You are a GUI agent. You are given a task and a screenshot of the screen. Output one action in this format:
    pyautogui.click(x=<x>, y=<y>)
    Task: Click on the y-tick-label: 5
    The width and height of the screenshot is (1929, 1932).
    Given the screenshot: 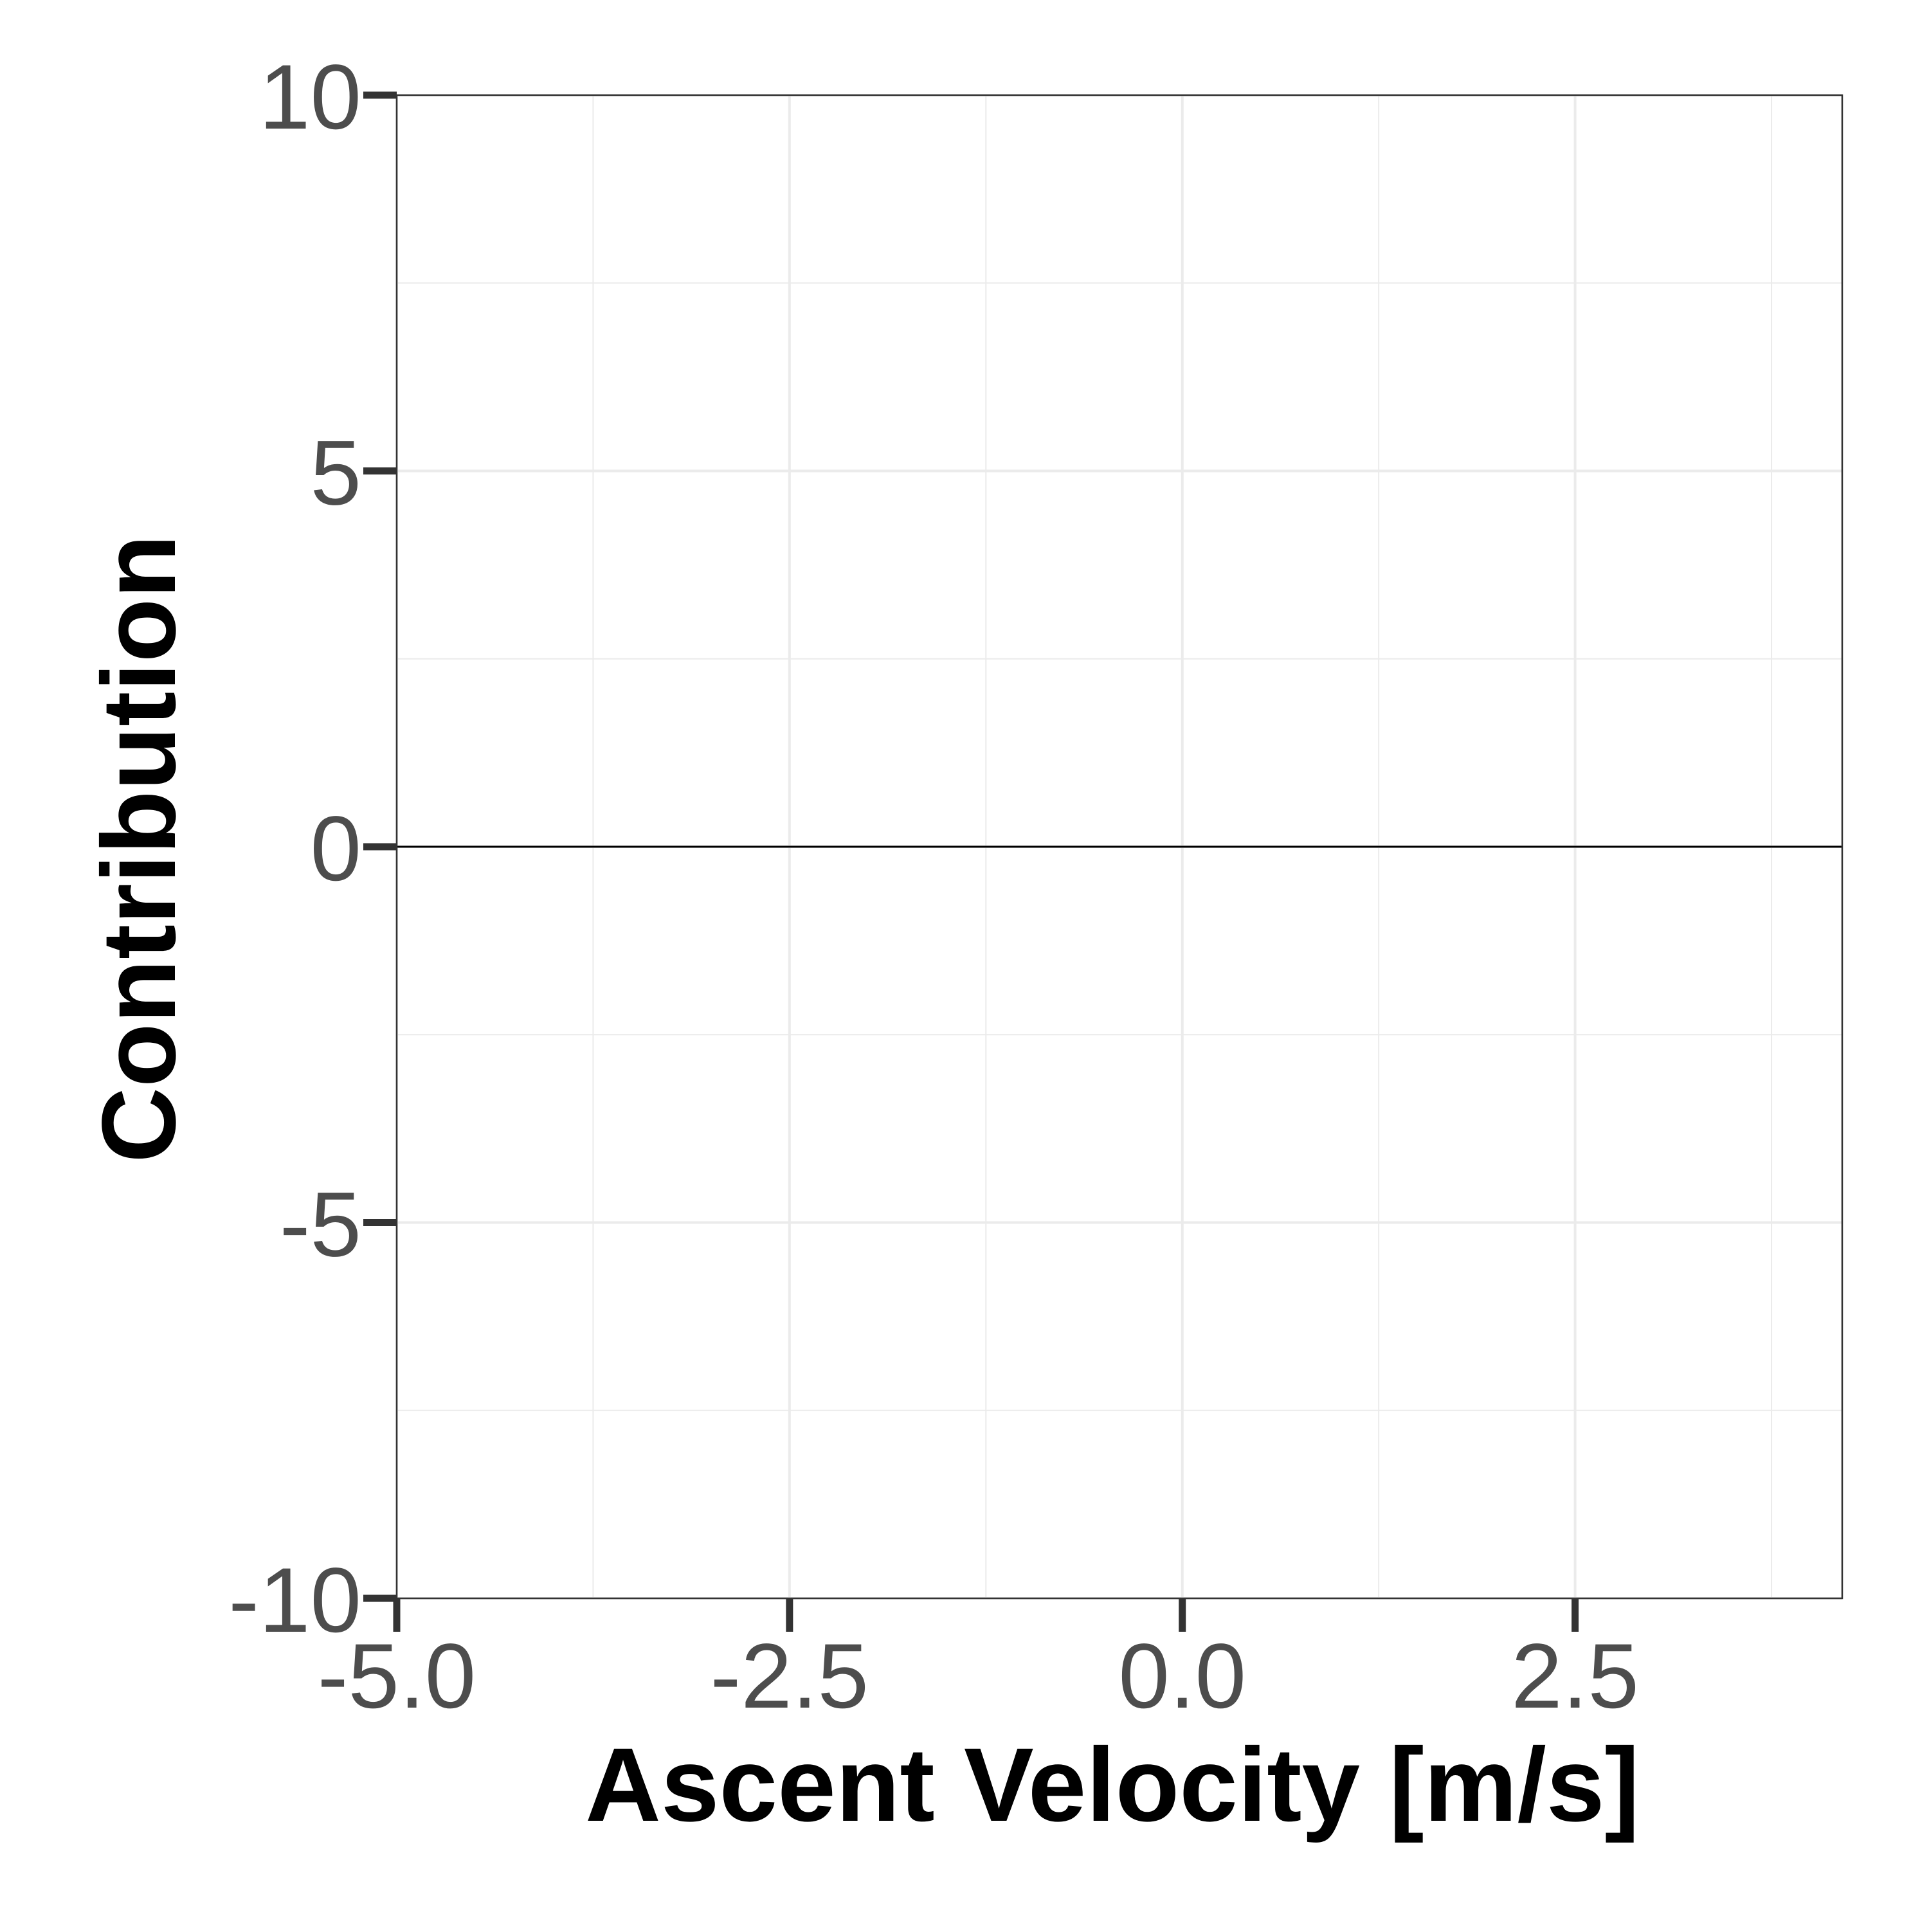 What is the action you would take?
    pyautogui.click(x=335, y=473)
    